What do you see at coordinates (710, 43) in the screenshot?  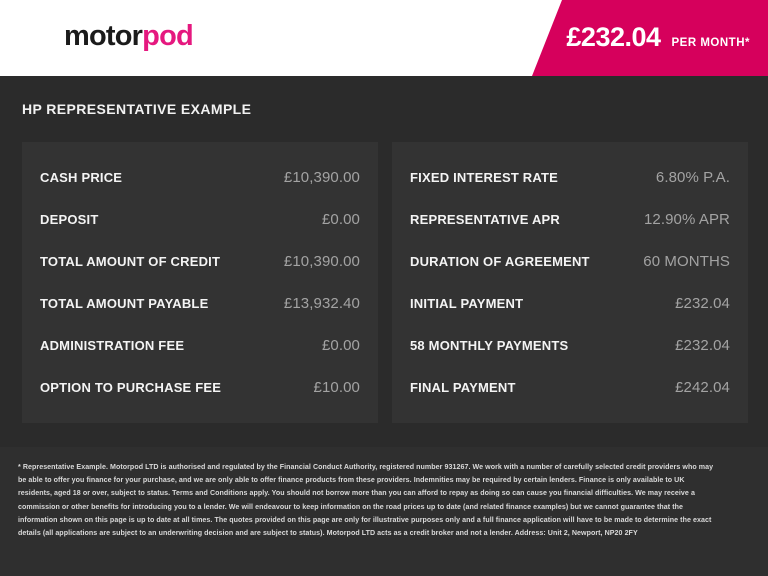 I see `price-period-label: PER MONTH*` at bounding box center [710, 43].